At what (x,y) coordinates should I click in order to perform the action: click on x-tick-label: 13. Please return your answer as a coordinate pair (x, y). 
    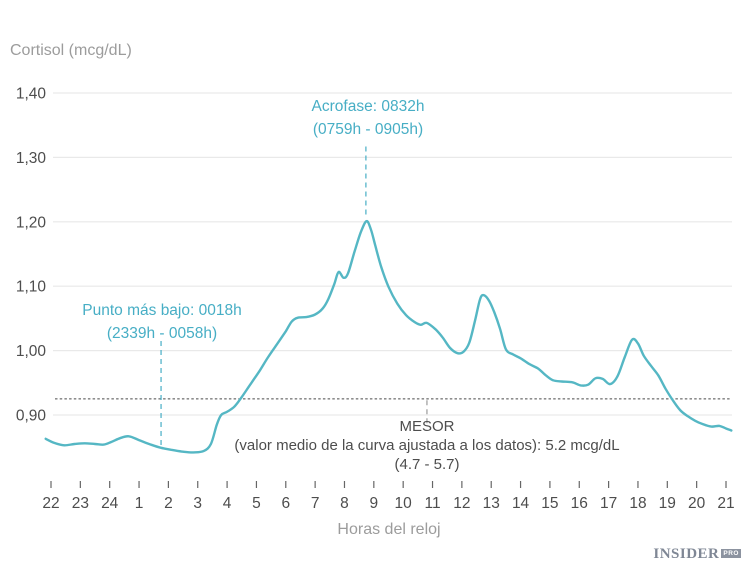
    Looking at the image, I should click on (491, 503).